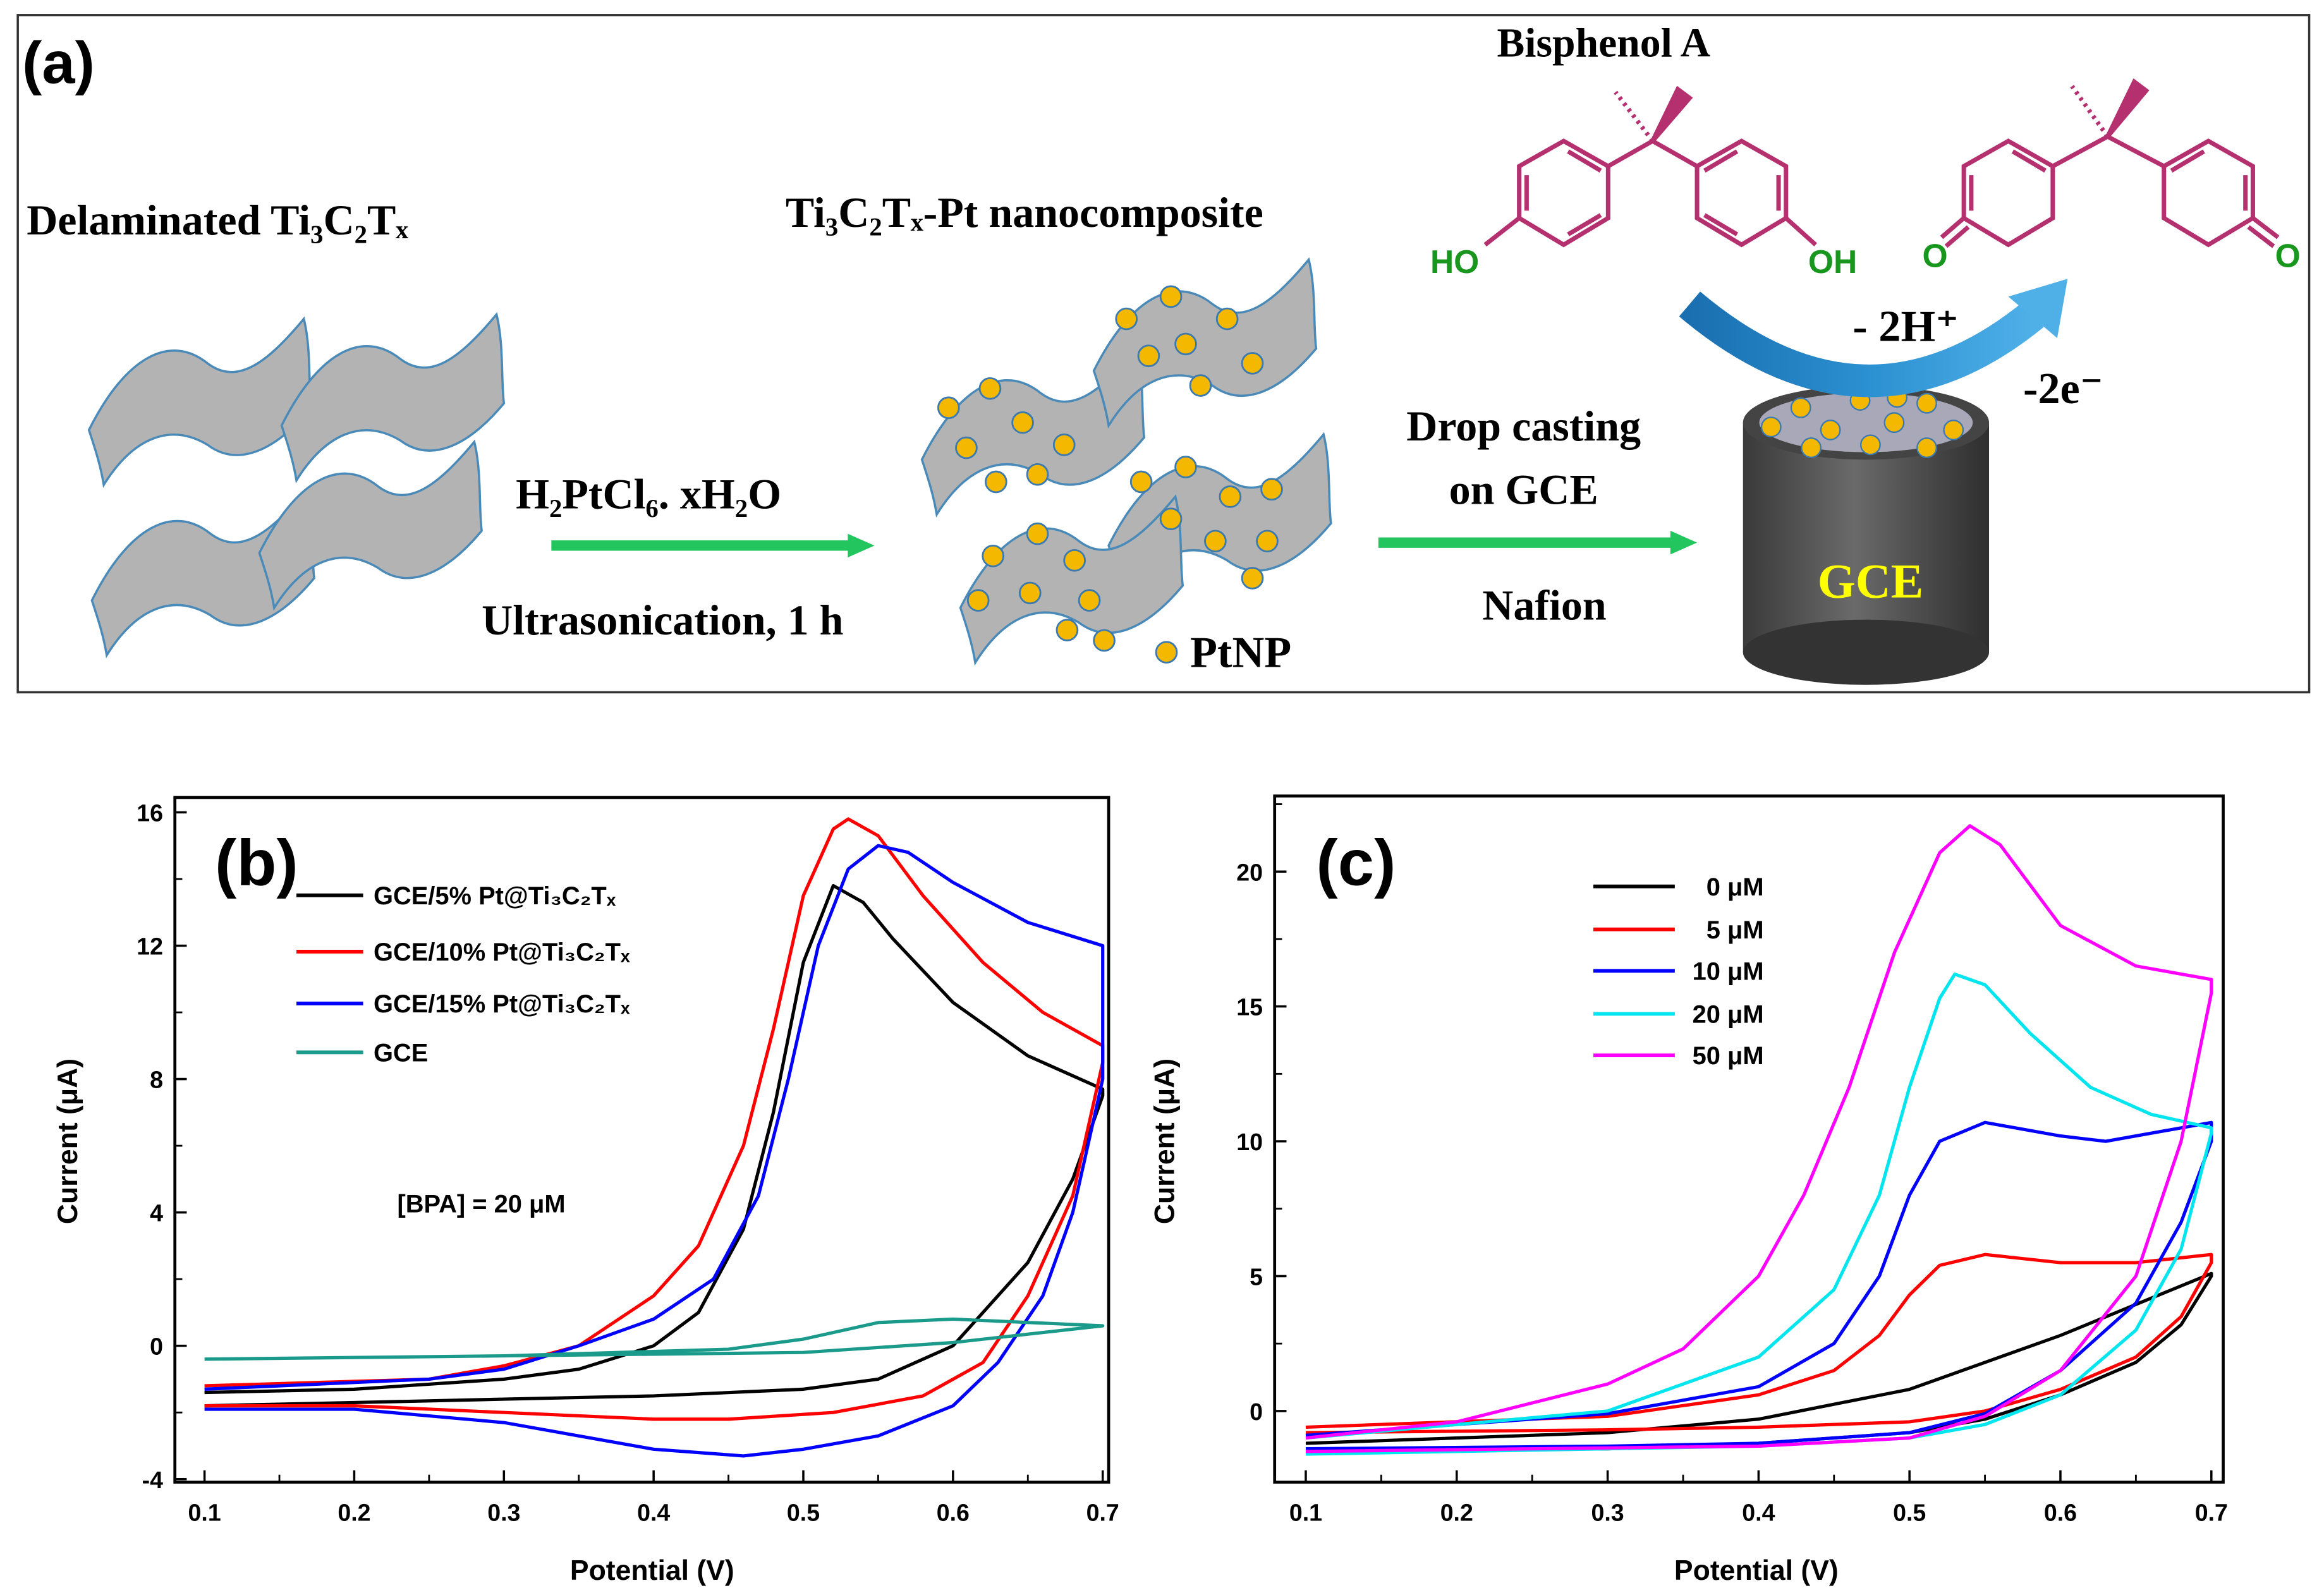 This screenshot has height=1595, width=2324. What do you see at coordinates (1756, 1570) in the screenshot?
I see `chart-c-xlabel: Potential (V)` at bounding box center [1756, 1570].